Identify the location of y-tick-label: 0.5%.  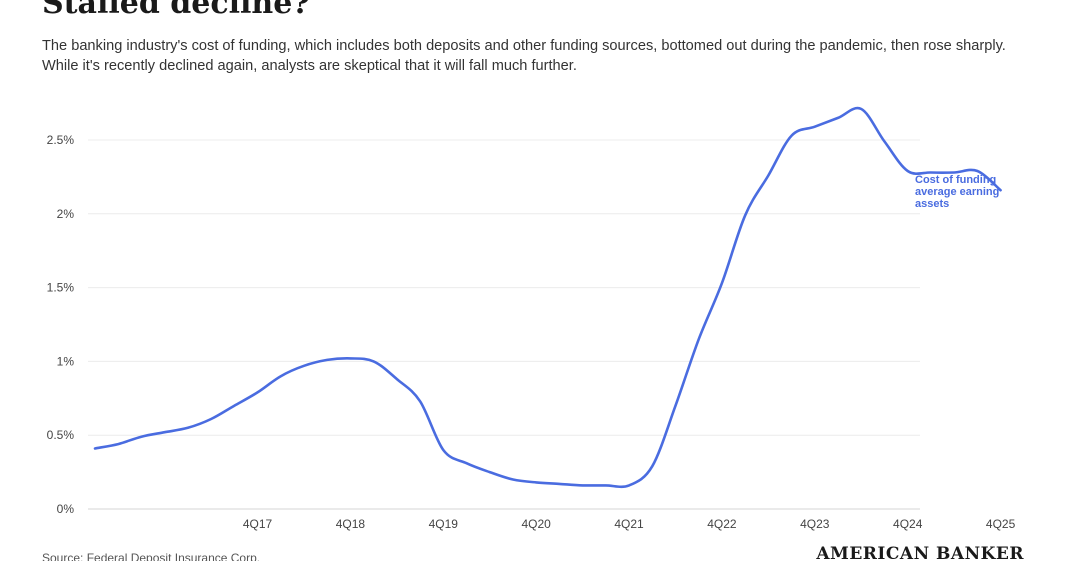
(61, 435).